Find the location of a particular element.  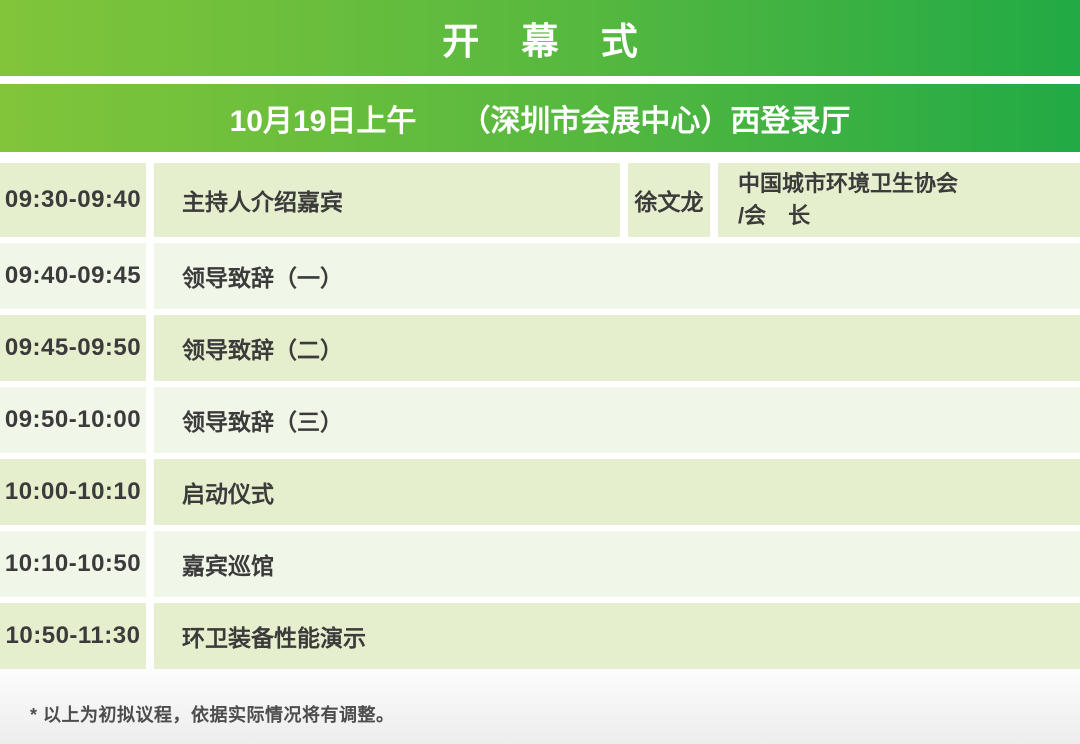

event-cell: 领导致辞（一） is located at coordinates (617, 276).